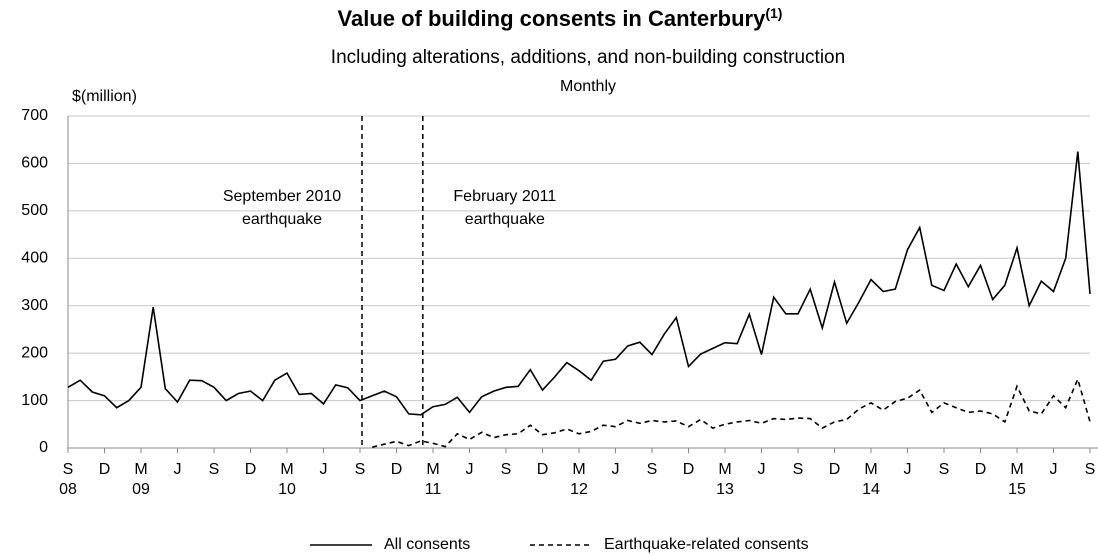  What do you see at coordinates (579, 489) in the screenshot?
I see `x-year-label: 12` at bounding box center [579, 489].